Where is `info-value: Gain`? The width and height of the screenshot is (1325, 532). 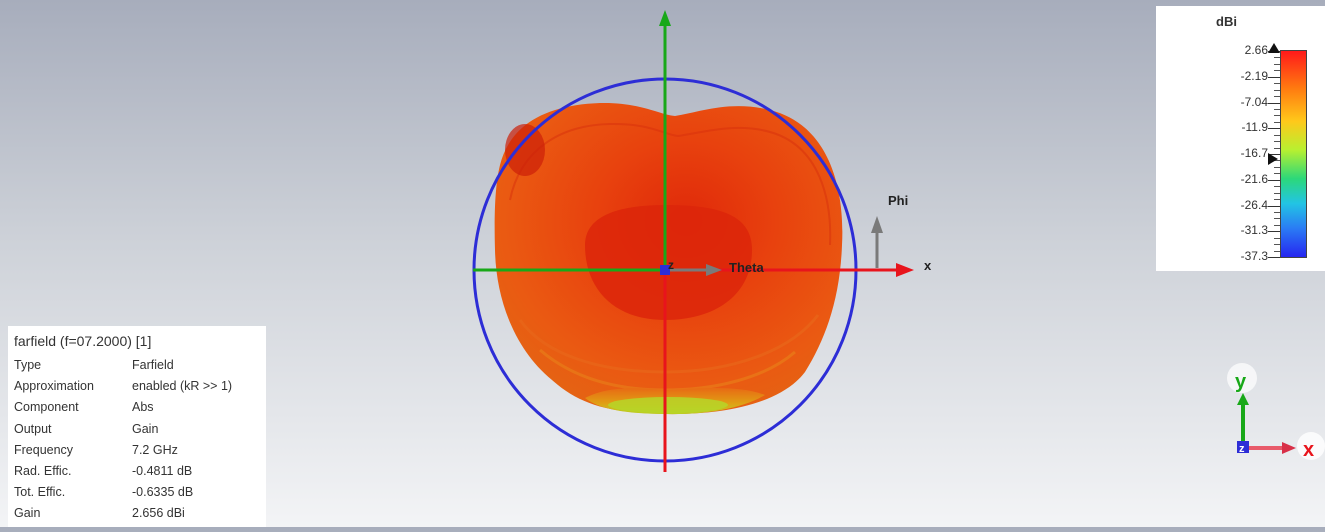
info-value: Gain is located at coordinates (145, 428).